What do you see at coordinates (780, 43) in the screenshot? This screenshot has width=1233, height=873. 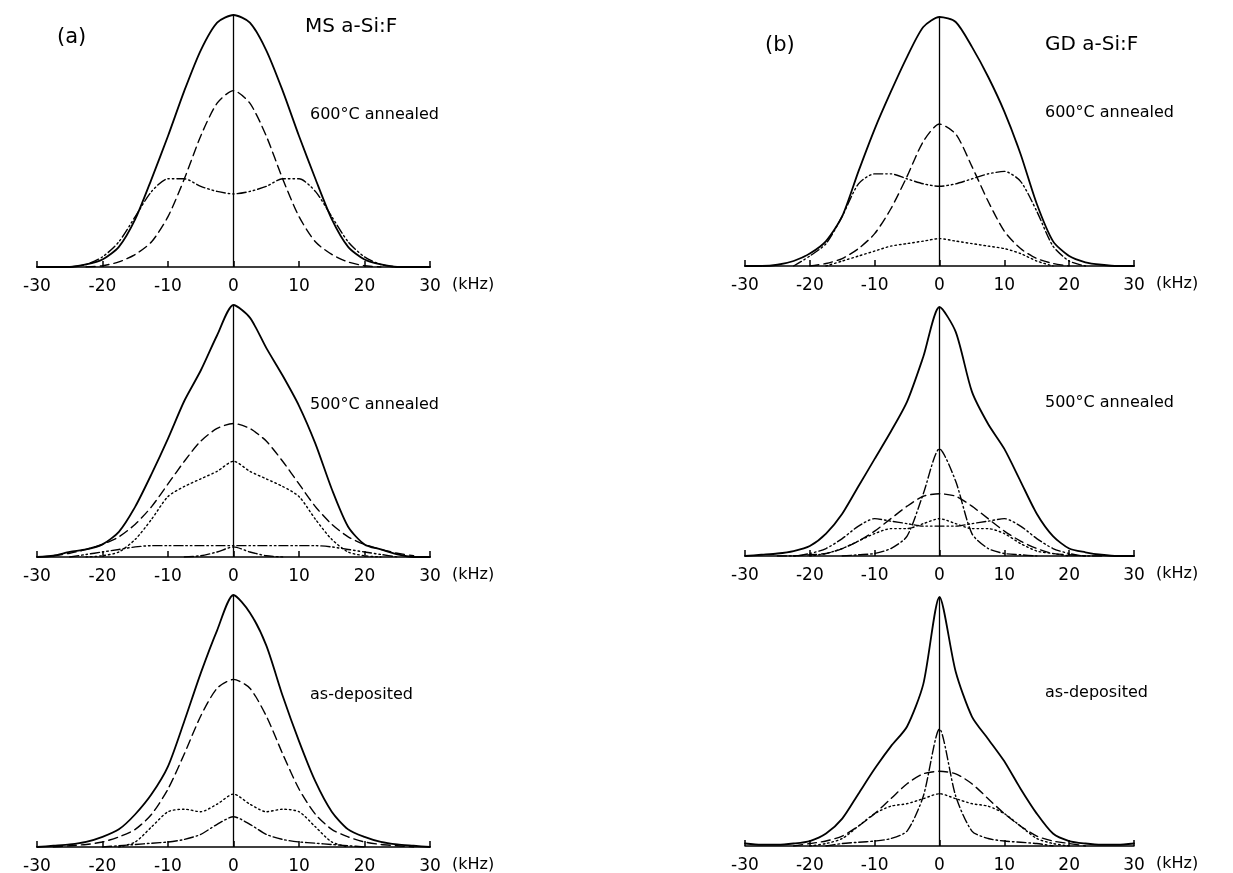 I see `text: (b)` at bounding box center [780, 43].